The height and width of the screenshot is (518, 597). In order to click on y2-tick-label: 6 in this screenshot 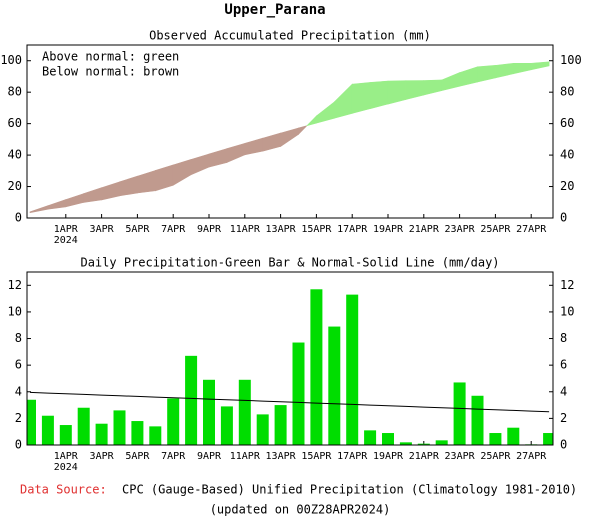, I will do `click(563, 365)`.